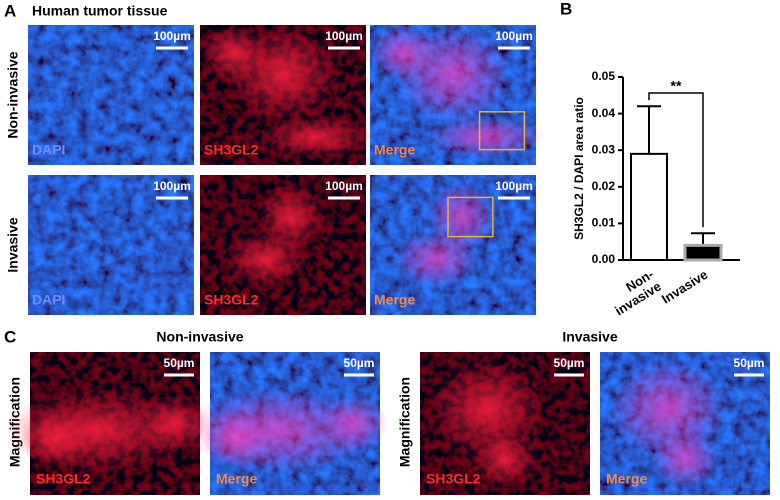  I want to click on y-tick-label: 0.04, so click(604, 113).